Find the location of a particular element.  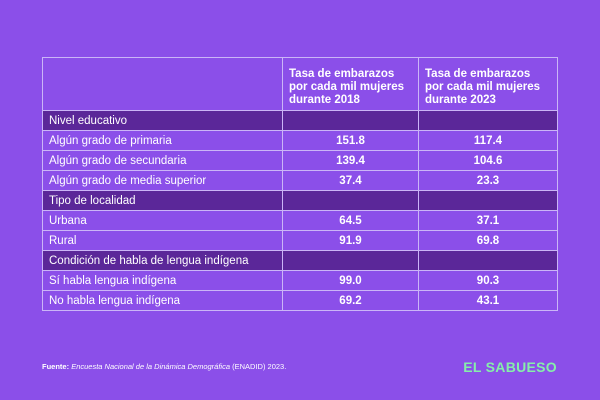

section-title: Nivel educativo is located at coordinates (162, 120).